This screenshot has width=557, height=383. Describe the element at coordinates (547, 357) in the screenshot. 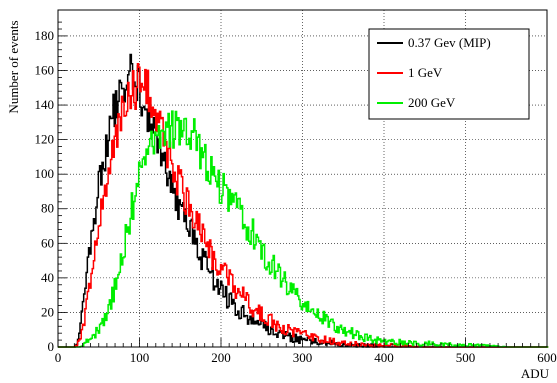

I see `x-tick-label: 600` at that location.